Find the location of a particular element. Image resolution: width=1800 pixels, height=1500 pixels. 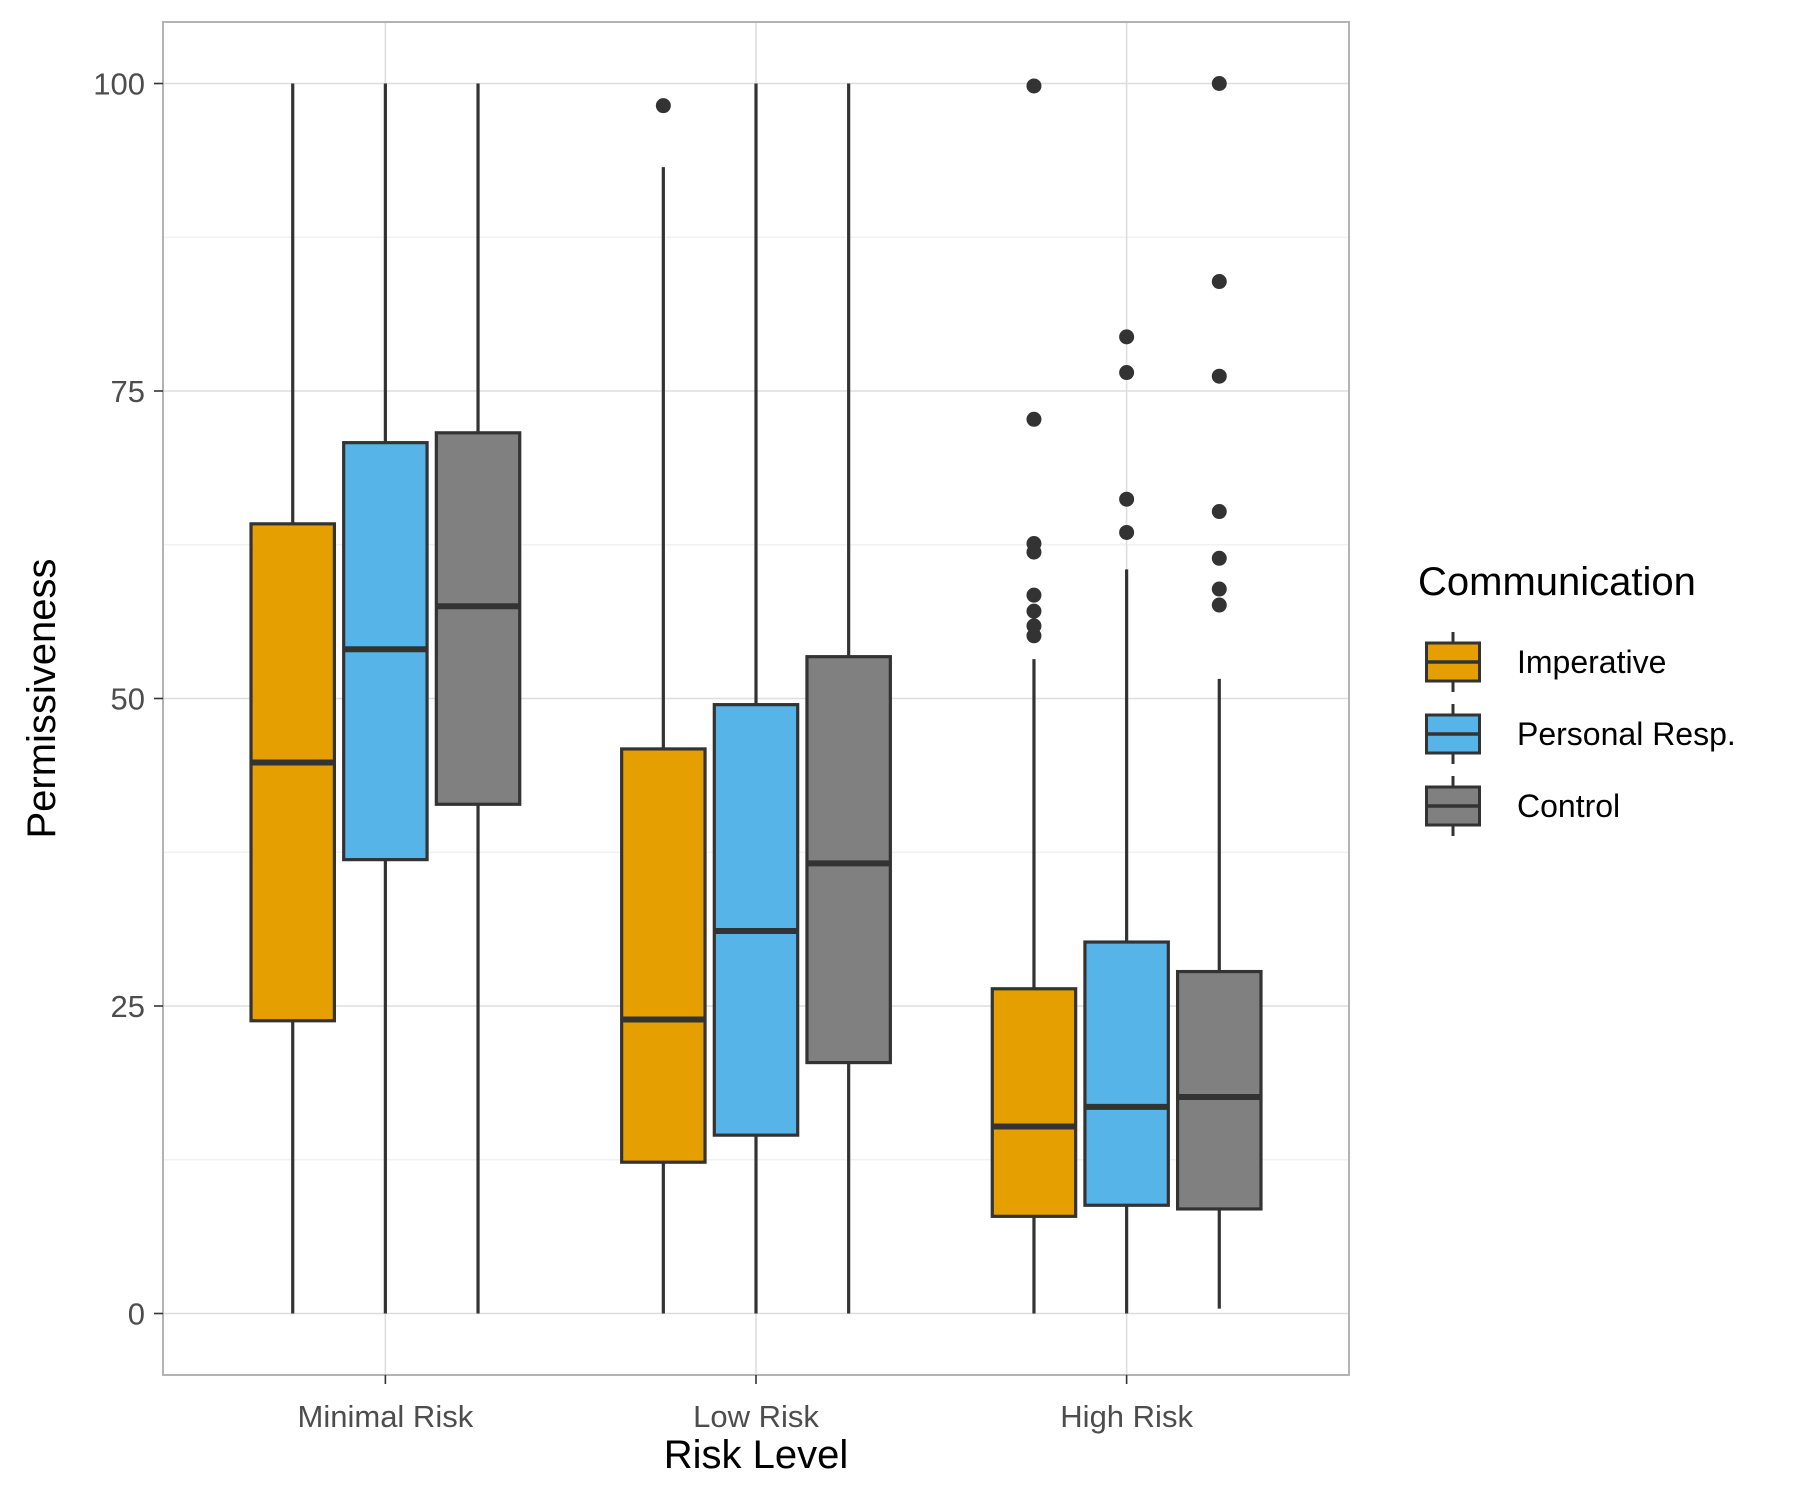

y-axis-title: Permissiveness is located at coordinates (42, 698).